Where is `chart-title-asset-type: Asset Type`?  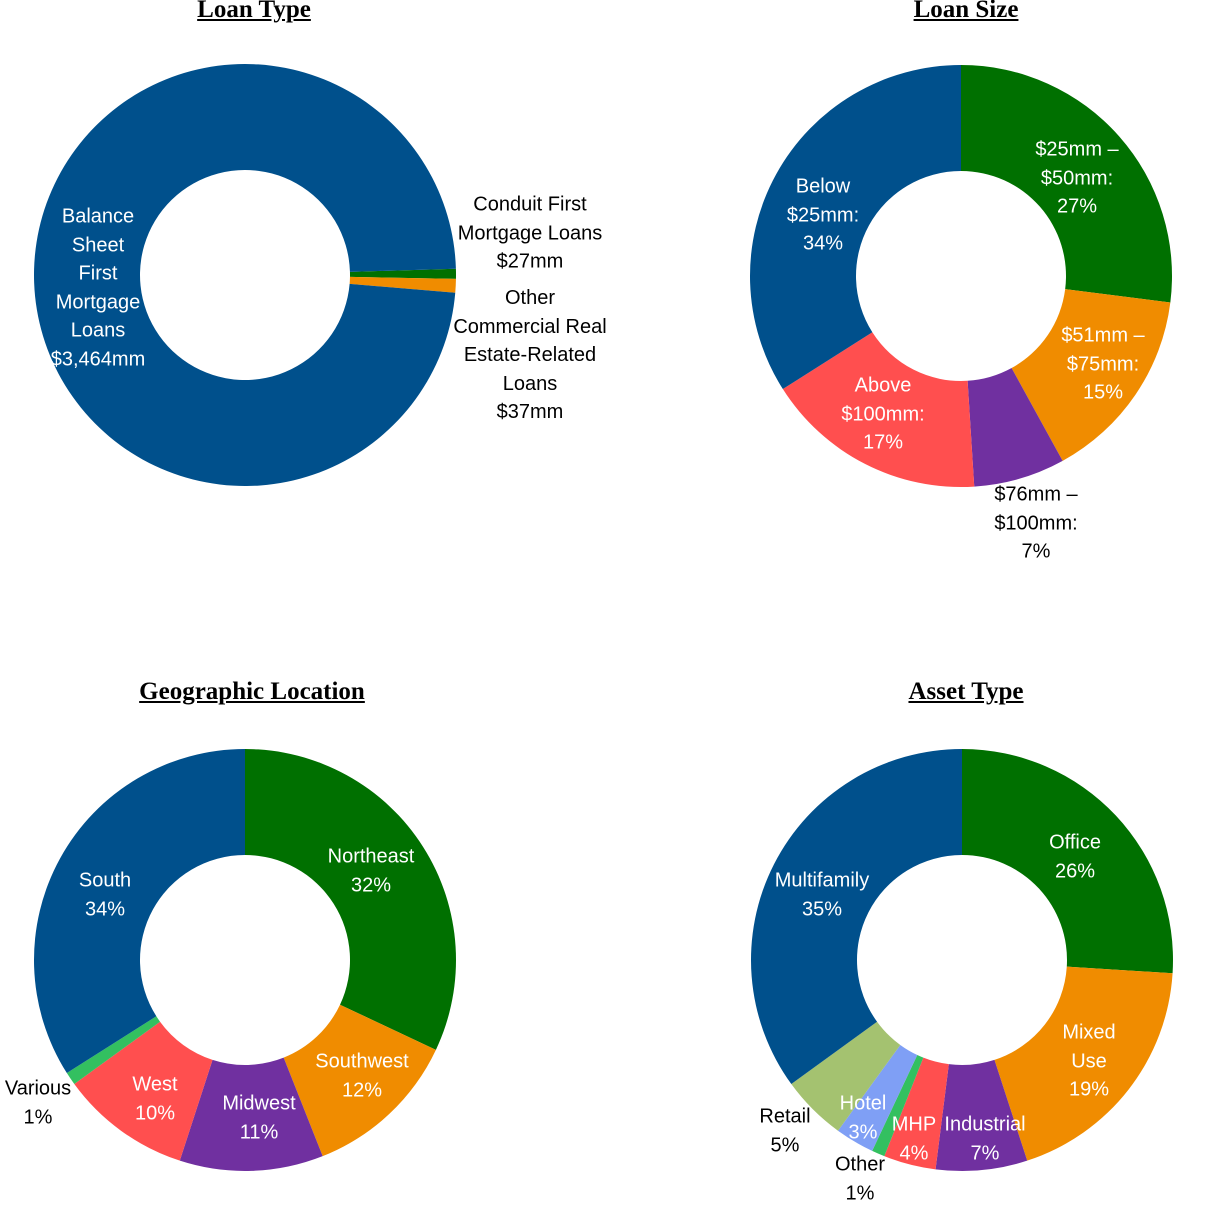 chart-title-asset-type: Asset Type is located at coordinates (966, 691).